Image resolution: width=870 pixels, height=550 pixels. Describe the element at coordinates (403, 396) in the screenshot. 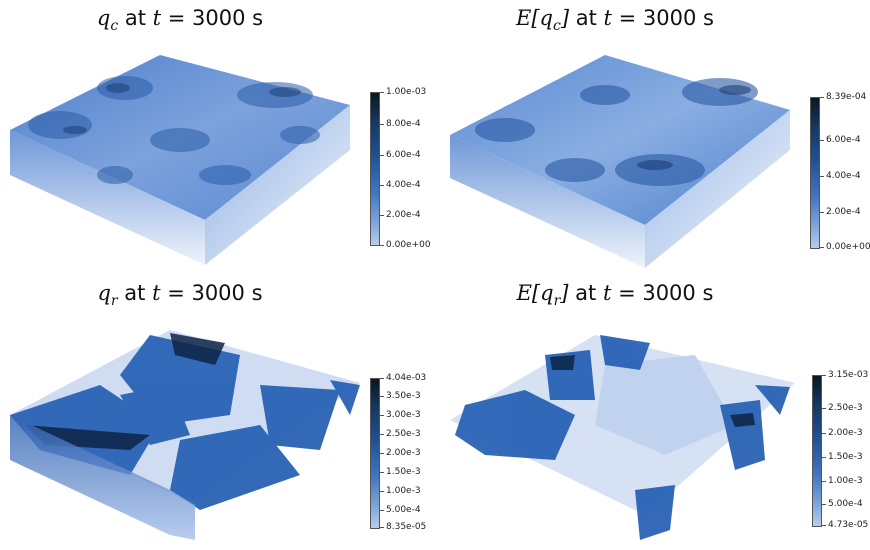

I see `colorbar-tick-label: 3.50e-3` at that location.